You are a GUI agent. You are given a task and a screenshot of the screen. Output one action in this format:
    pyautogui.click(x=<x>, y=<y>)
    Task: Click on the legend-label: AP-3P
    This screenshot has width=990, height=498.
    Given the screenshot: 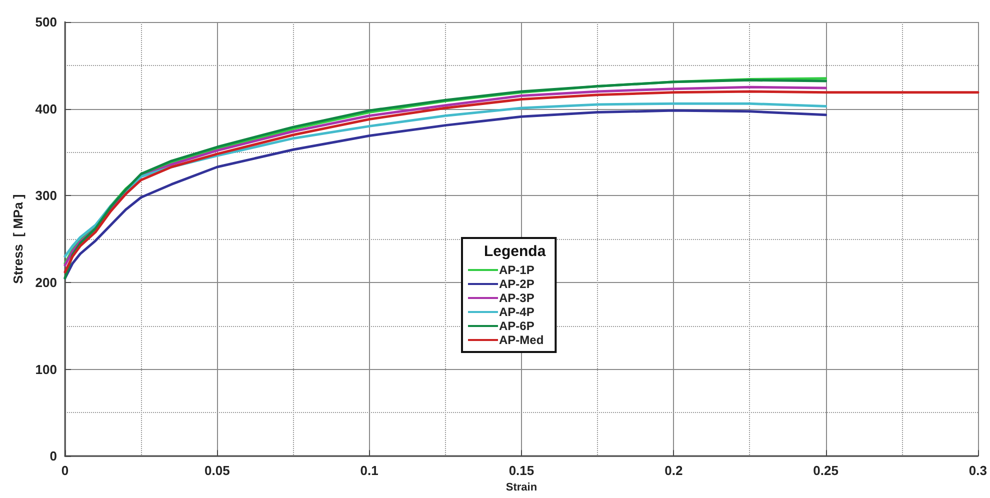 What is the action you would take?
    pyautogui.click(x=516, y=298)
    